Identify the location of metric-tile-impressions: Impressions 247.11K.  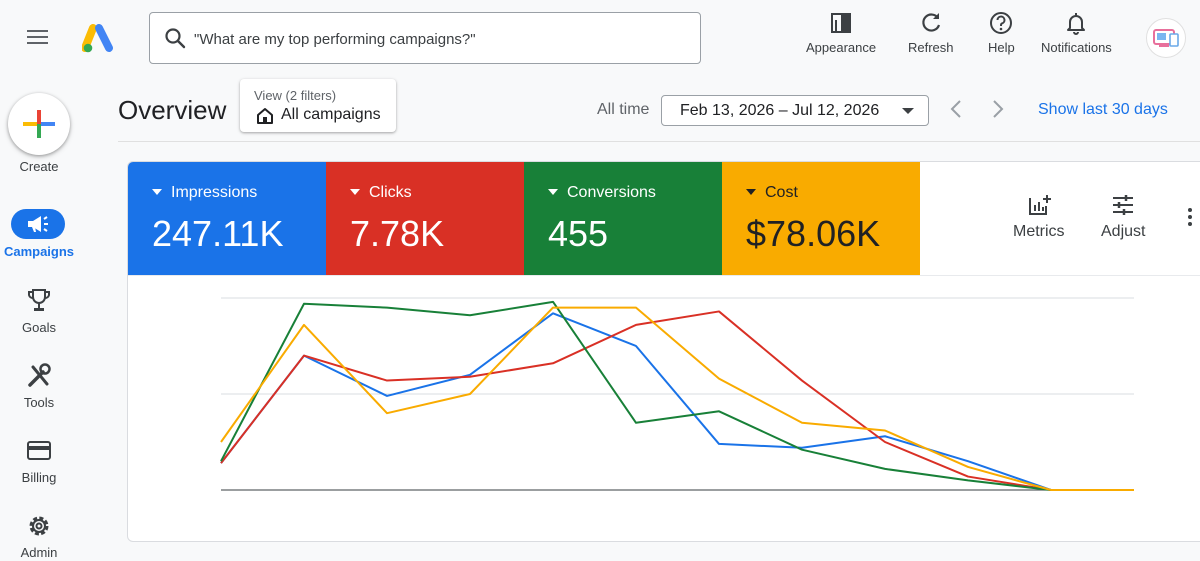
(227, 218).